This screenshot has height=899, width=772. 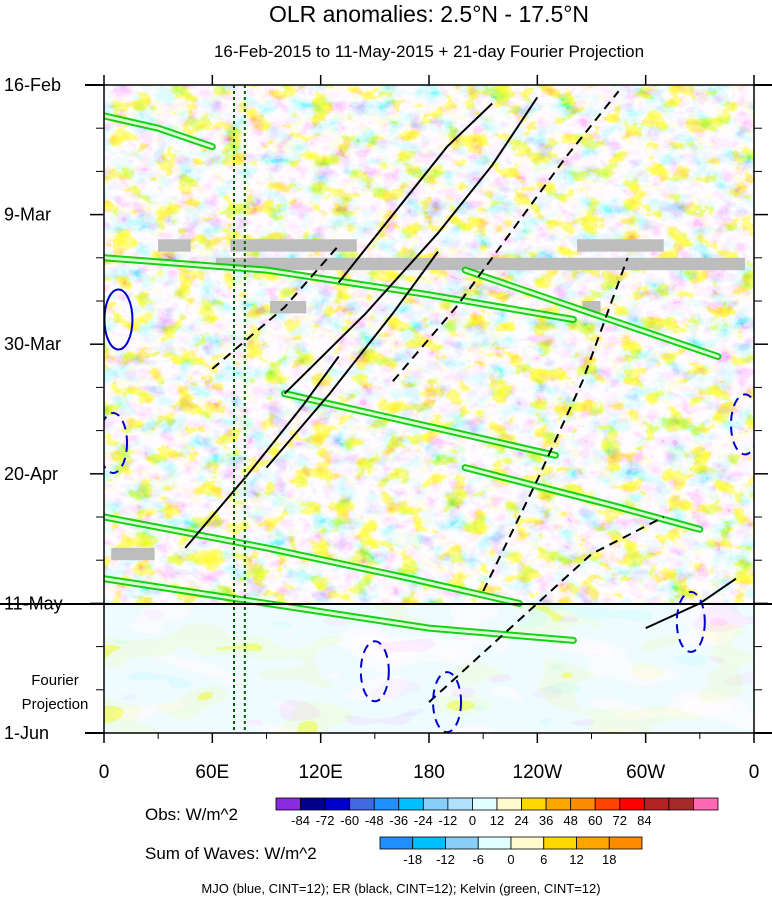 What do you see at coordinates (212, 772) in the screenshot?
I see `x-tick-label: 60E` at bounding box center [212, 772].